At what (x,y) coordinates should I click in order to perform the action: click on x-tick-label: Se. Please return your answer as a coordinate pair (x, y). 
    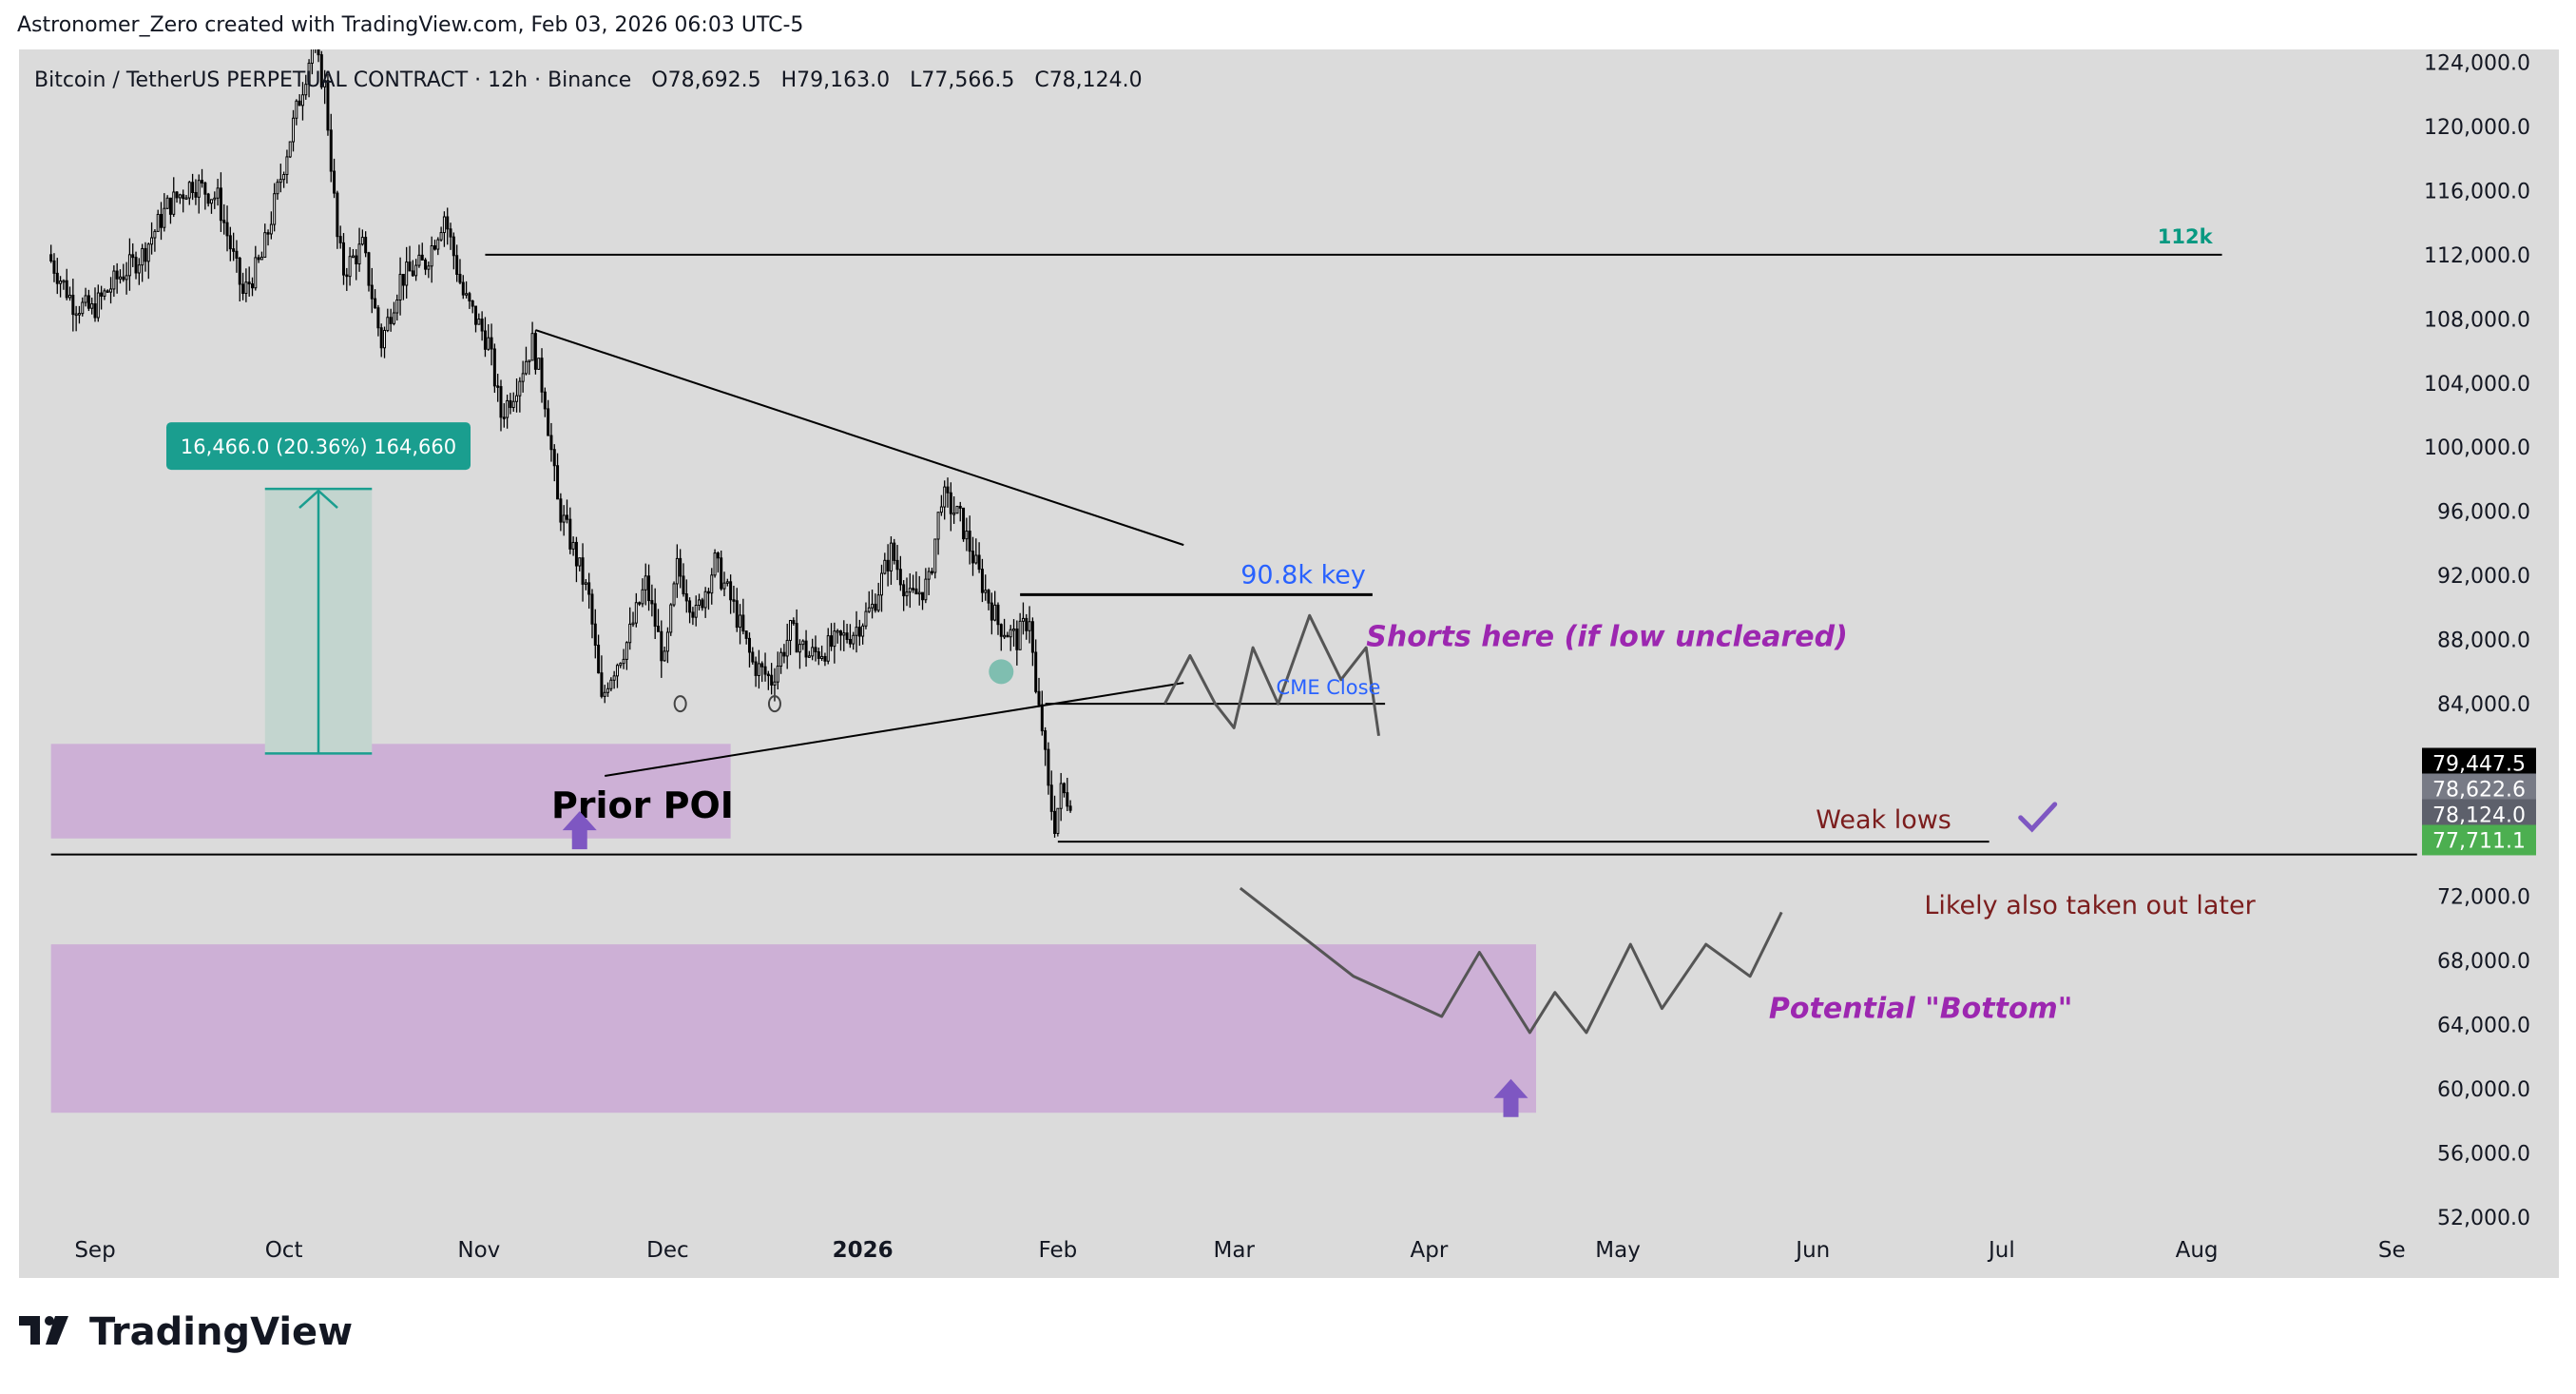
    Looking at the image, I should click on (2392, 1251).